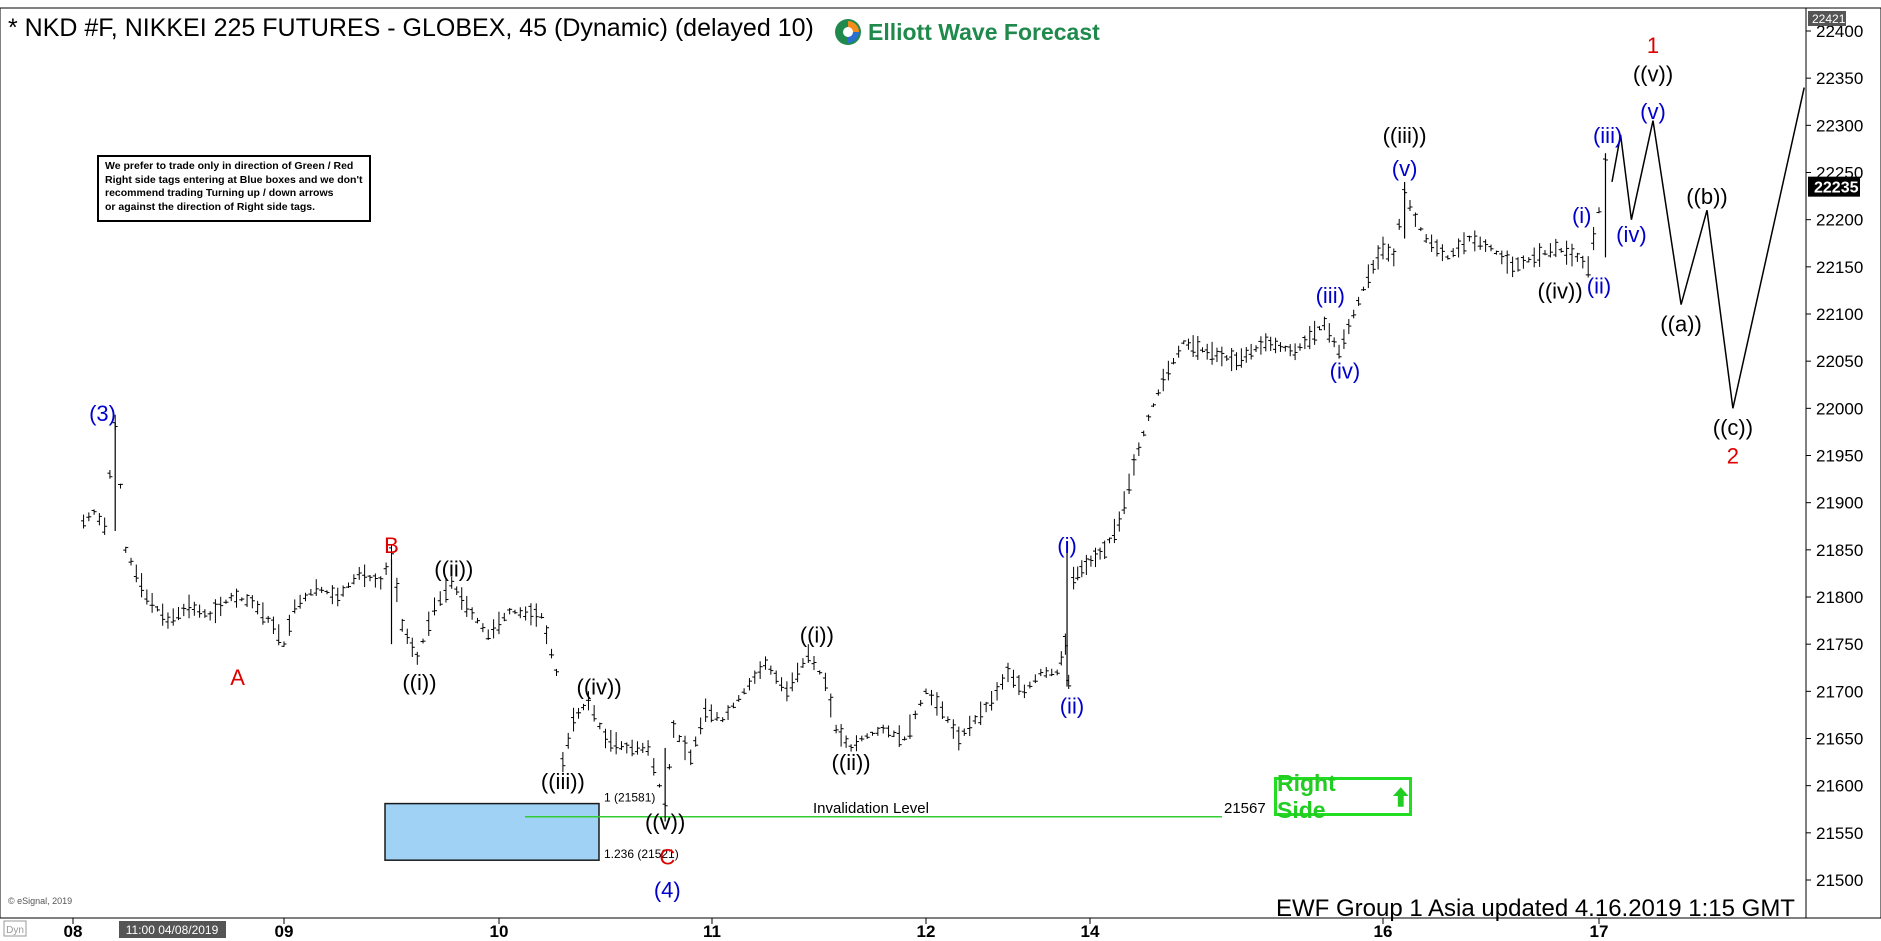  I want to click on cursor-time-label: 11:00 04/08/2019, so click(172, 930).